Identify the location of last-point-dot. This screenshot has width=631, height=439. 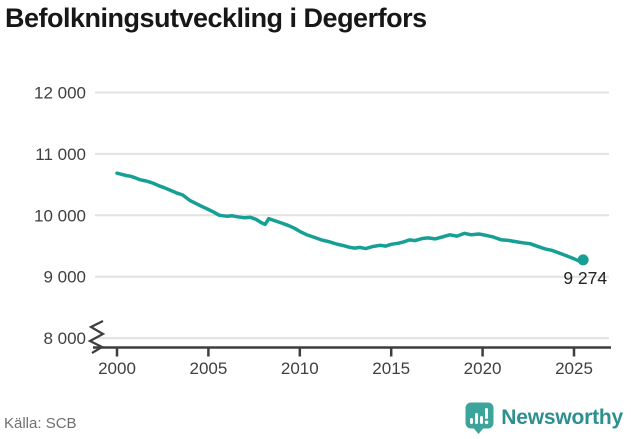
(583, 260).